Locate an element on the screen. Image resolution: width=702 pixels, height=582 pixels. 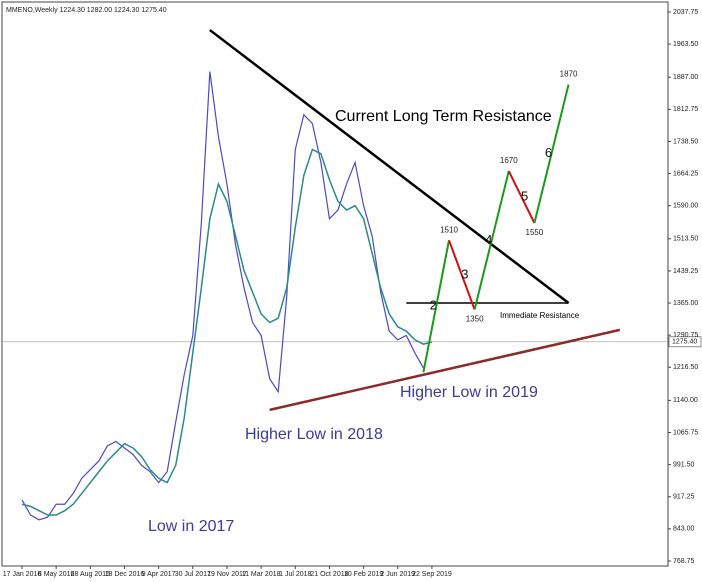
y-tick-label: 768.75 is located at coordinates (684, 561).